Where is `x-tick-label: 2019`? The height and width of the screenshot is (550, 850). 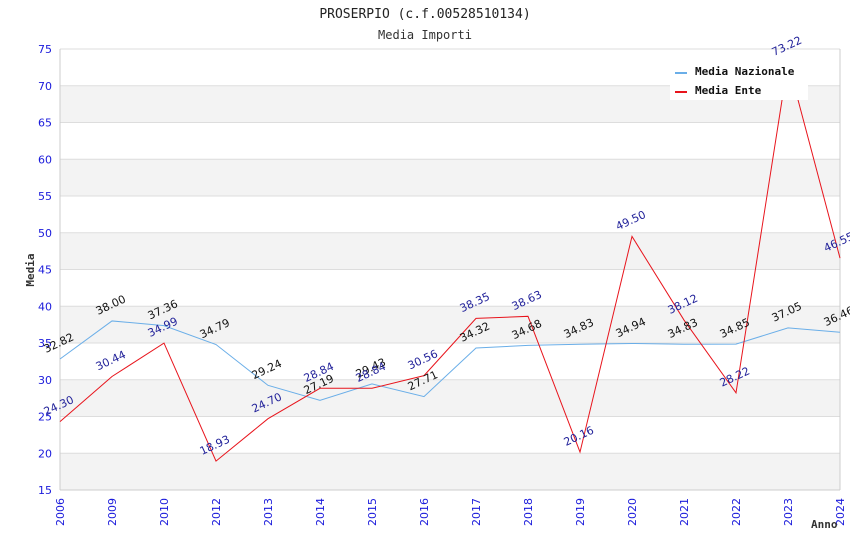
x-tick-label: 2019 is located at coordinates (580, 512).